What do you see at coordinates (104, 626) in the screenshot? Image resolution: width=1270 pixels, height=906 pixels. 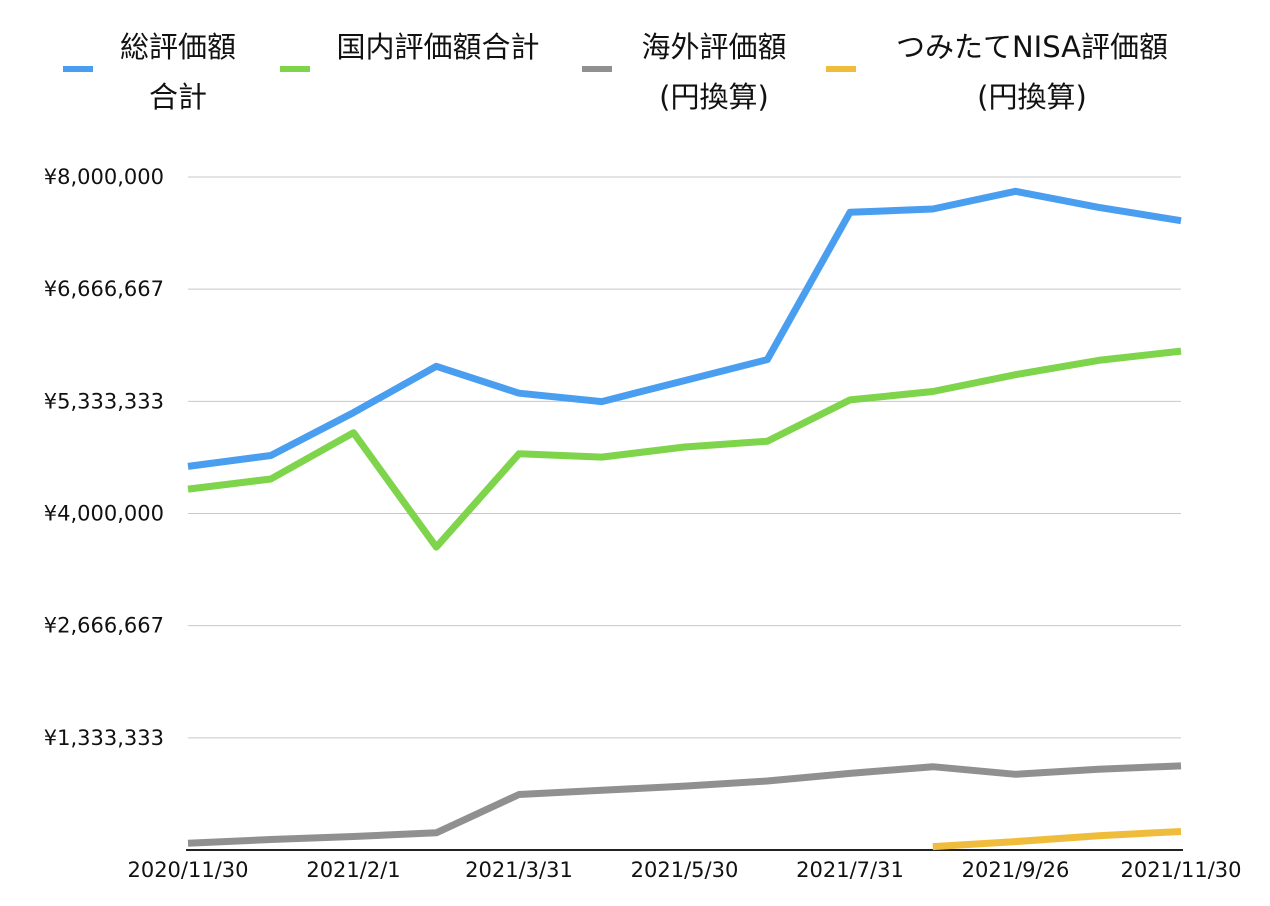 I see `y-tick-label: ¥2,666,667` at bounding box center [104, 626].